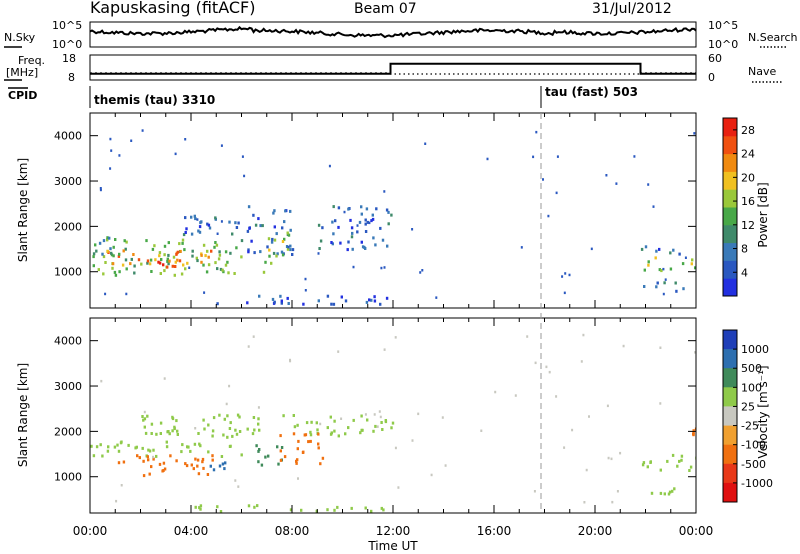 Image resolution: width=800 pixels, height=554 pixels. Describe the element at coordinates (738, 207) in the screenshot. I see `power-colorbar: 4 8 12 16 20 24 28` at that location.